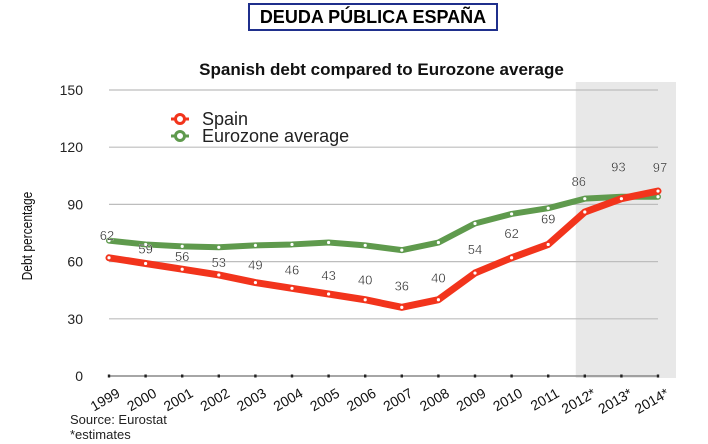  What do you see at coordinates (219, 262) in the screenshot?
I see `spain-data-label: 53` at bounding box center [219, 262].